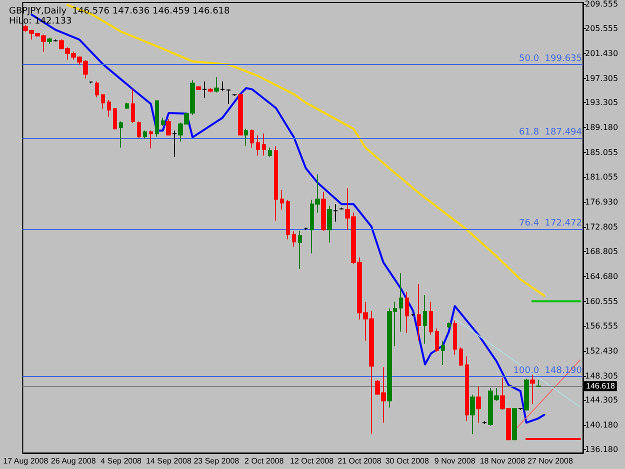  I want to click on y-tick-label: 136.180, so click(601, 449).